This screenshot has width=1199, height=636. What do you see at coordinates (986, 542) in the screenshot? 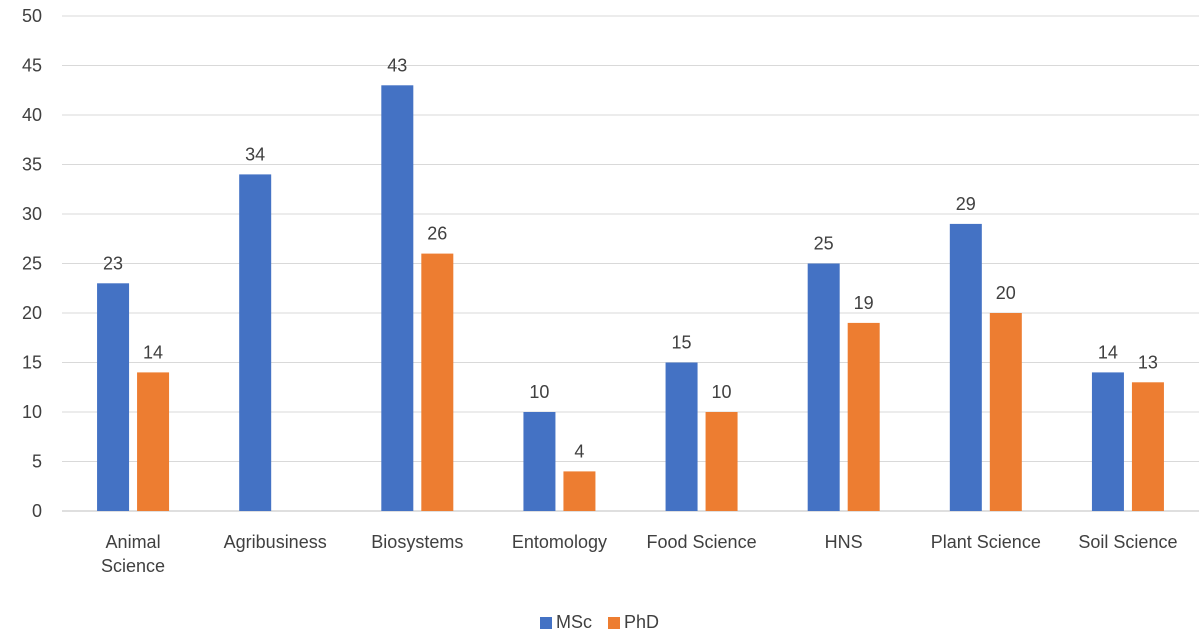
I see `x-tick-label: Plant Science` at bounding box center [986, 542].